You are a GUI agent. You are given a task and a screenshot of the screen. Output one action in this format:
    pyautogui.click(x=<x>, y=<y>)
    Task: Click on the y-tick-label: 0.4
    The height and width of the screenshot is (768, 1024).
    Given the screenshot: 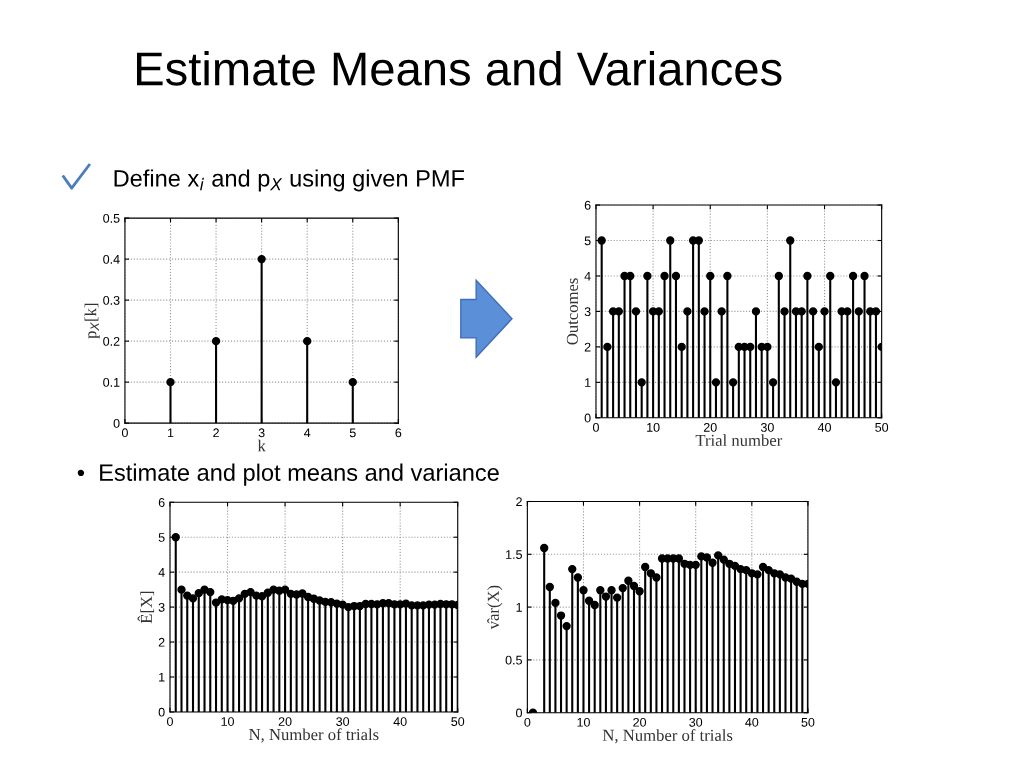 What is the action you would take?
    pyautogui.click(x=111, y=259)
    